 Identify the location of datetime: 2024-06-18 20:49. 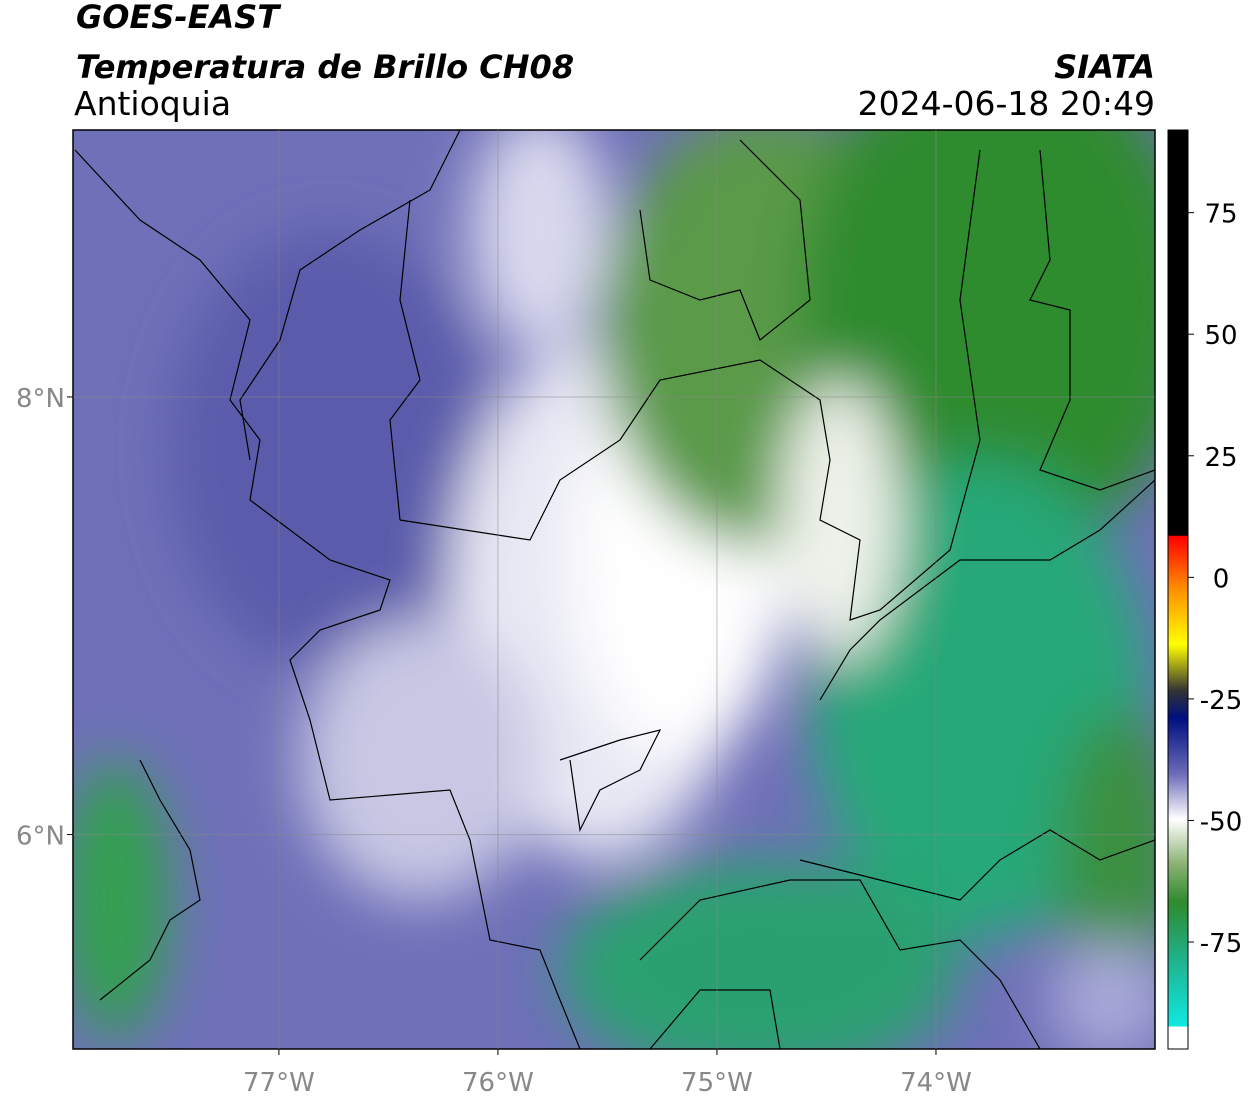
(1006, 103).